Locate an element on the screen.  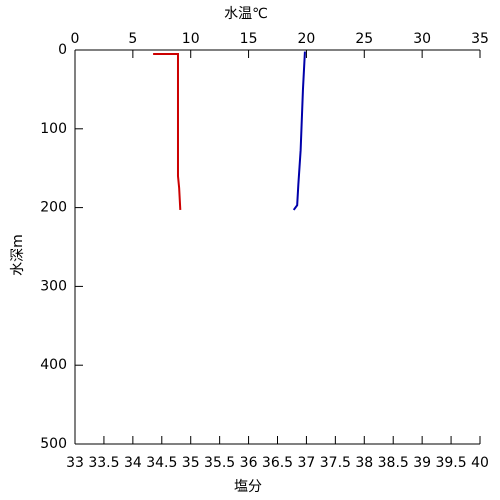
x2-tick-label: 15 is located at coordinates (249, 39).